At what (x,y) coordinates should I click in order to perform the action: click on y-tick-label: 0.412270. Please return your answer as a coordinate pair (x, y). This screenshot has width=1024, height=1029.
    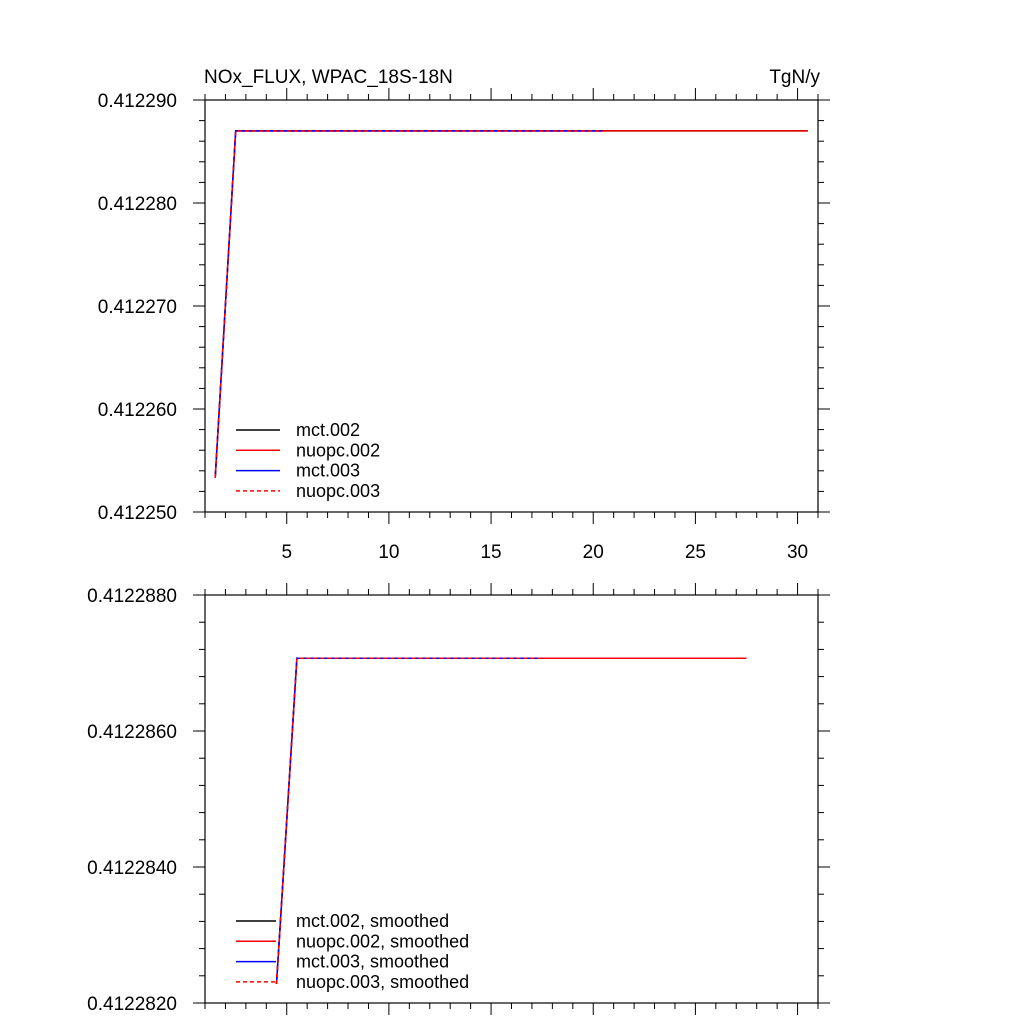
    Looking at the image, I should click on (137, 307).